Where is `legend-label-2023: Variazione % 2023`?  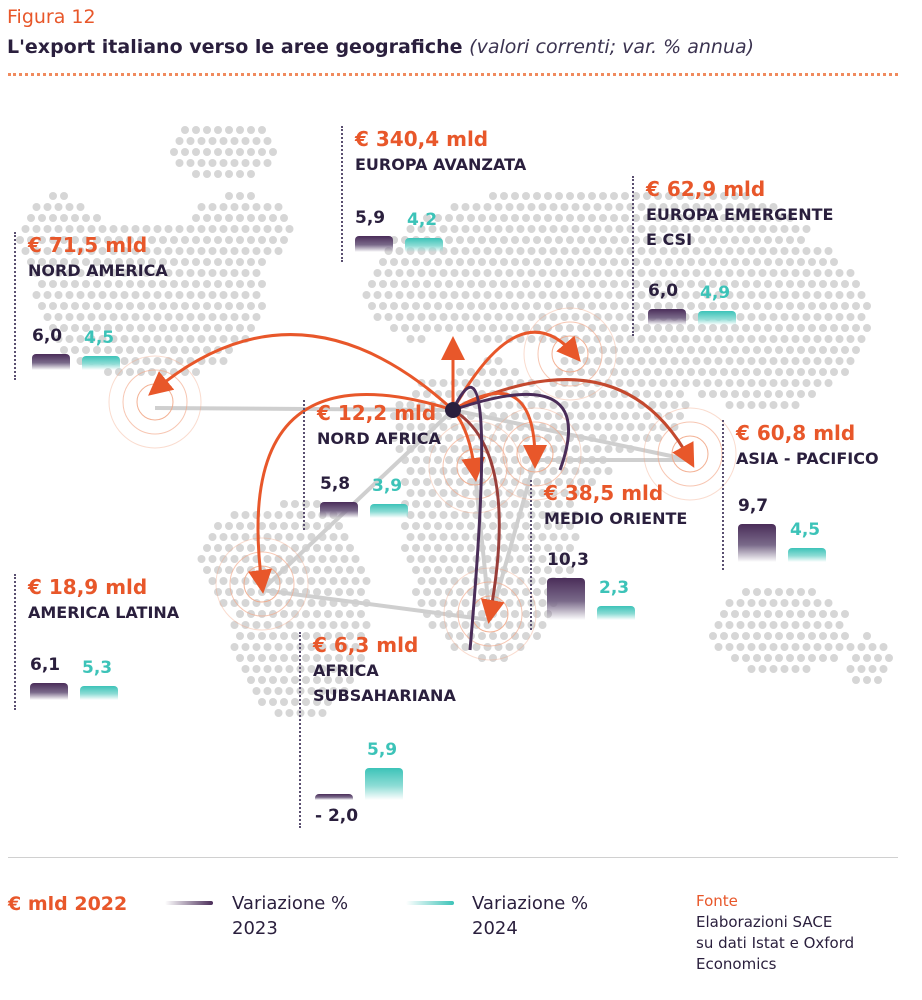 legend-label-2023: Variazione % 2023 is located at coordinates (290, 916).